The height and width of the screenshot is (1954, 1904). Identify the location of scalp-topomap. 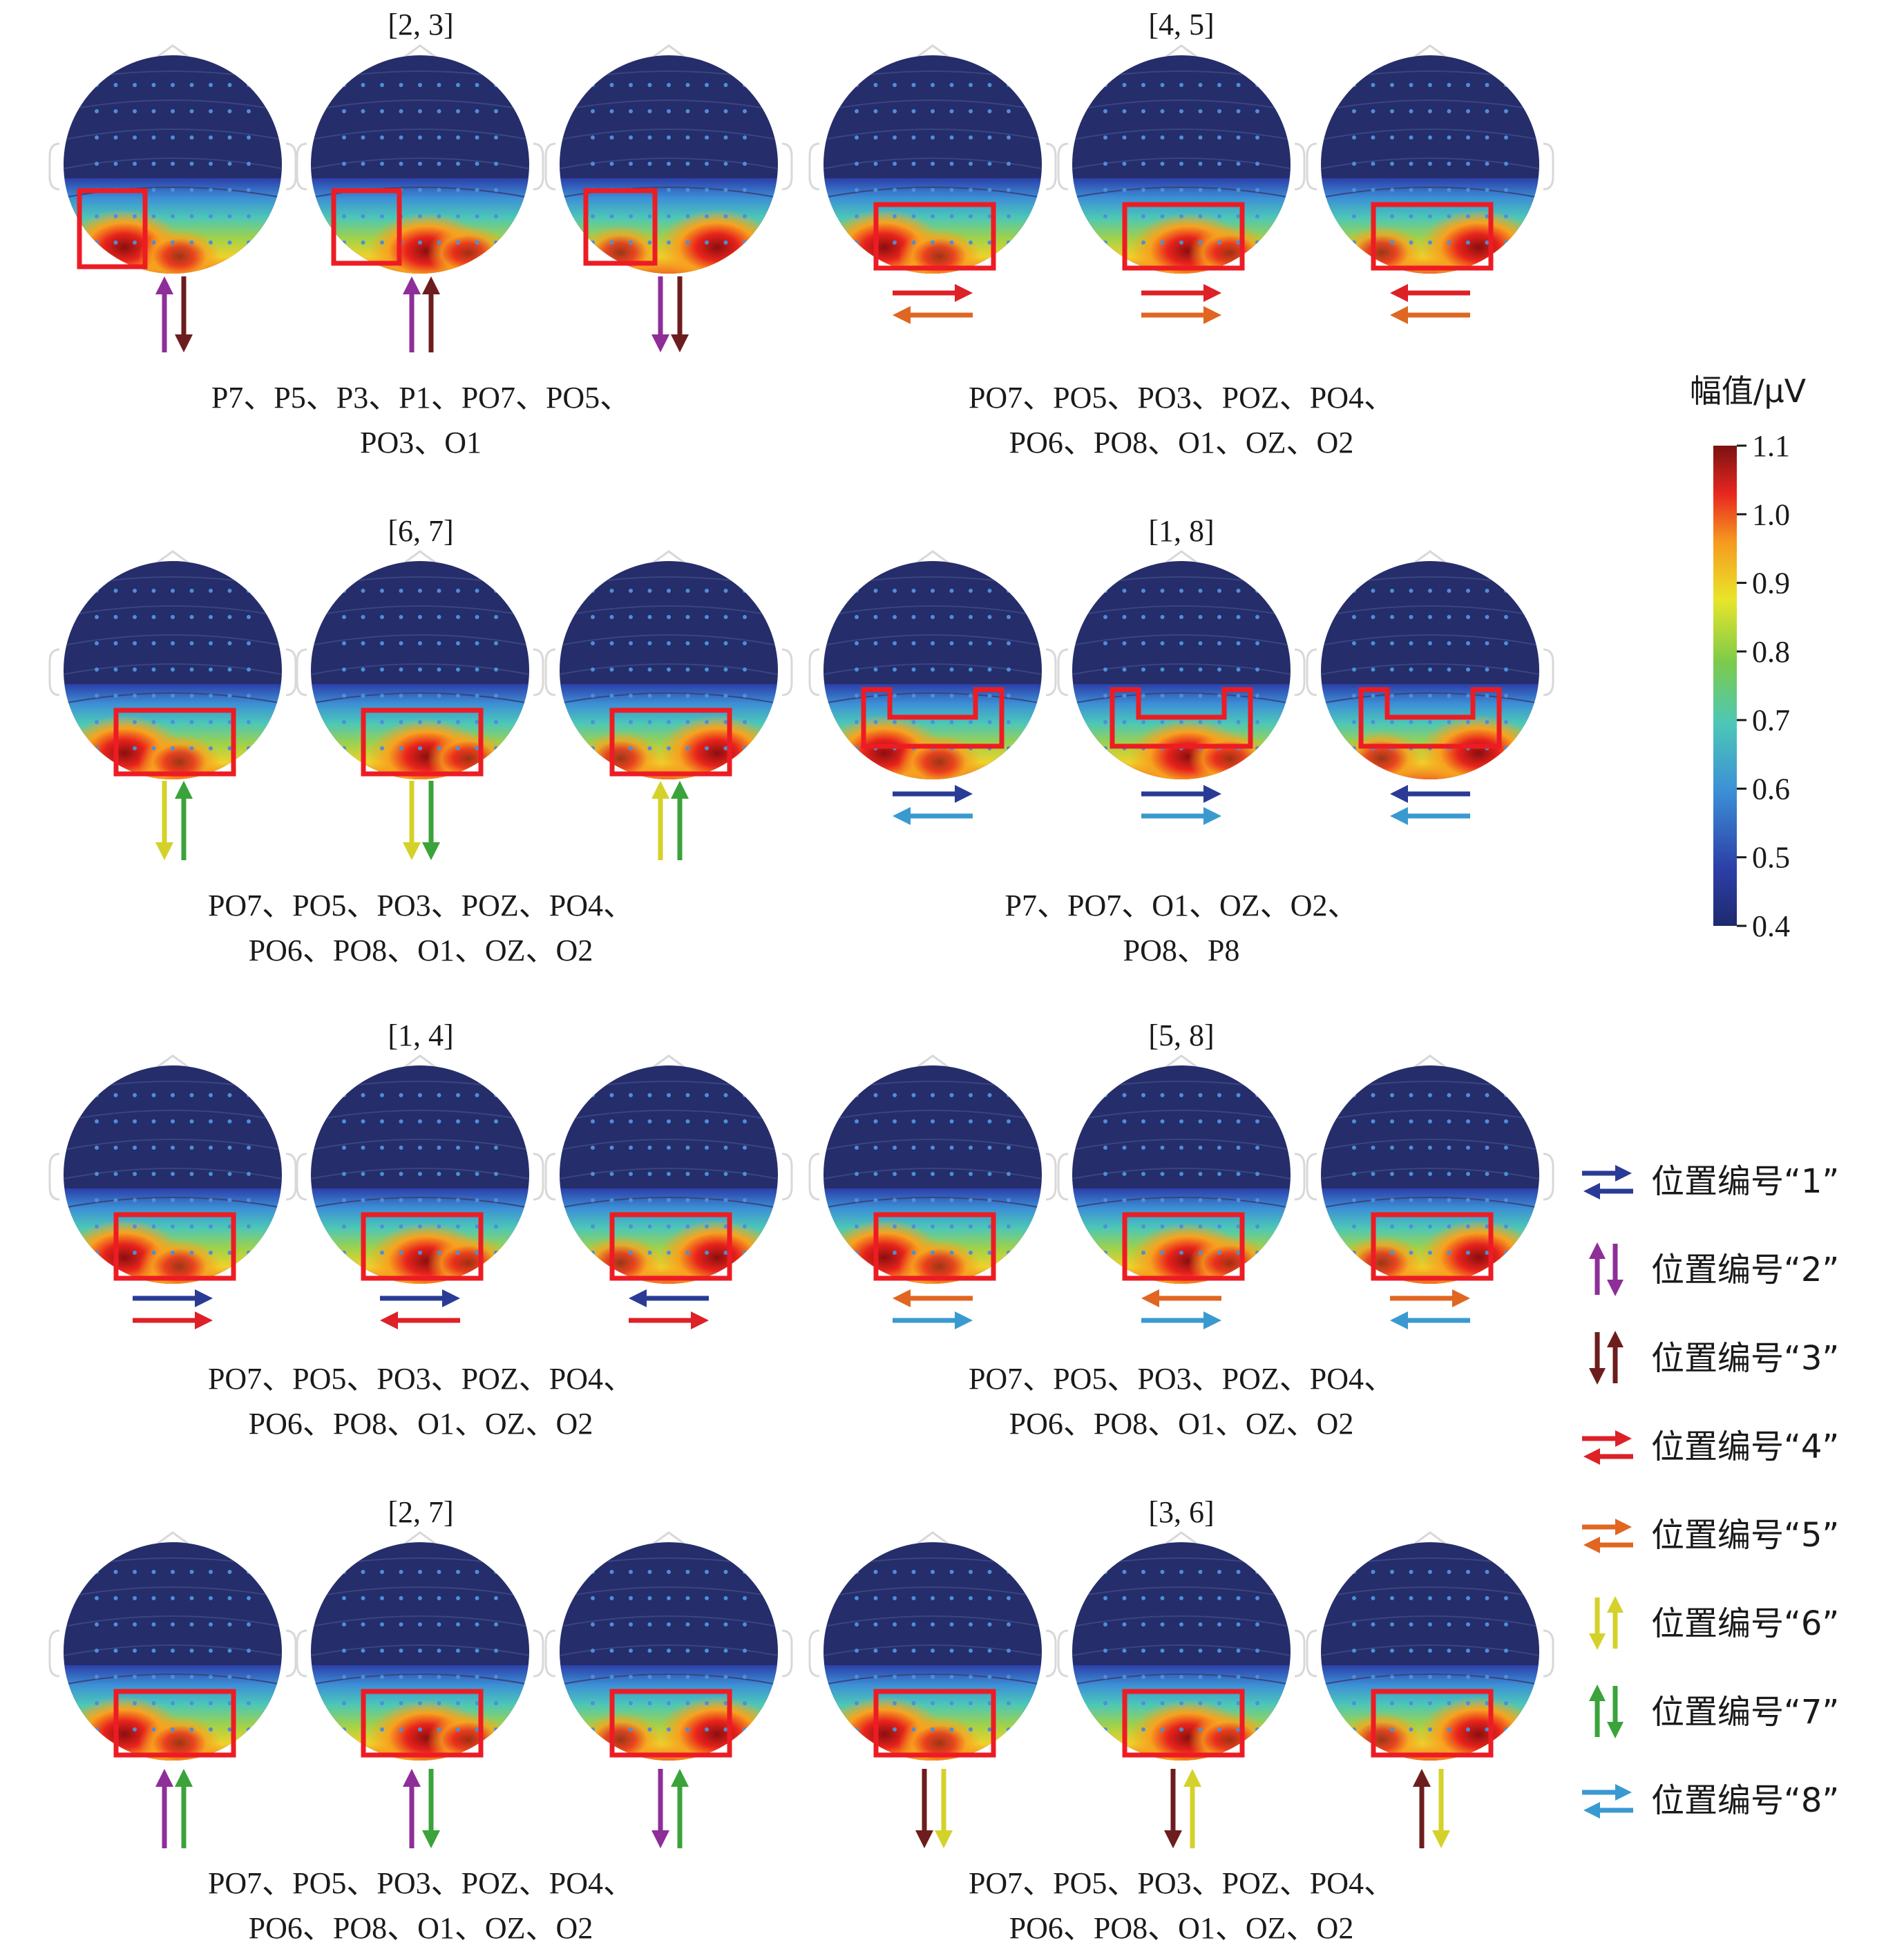
(1430, 159).